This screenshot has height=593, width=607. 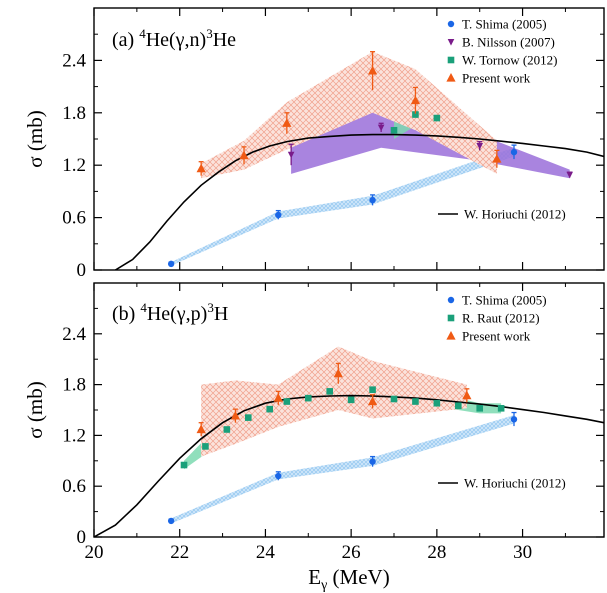 I want to click on panel-b-ytick-label-4: 2.4, so click(x=74, y=334).